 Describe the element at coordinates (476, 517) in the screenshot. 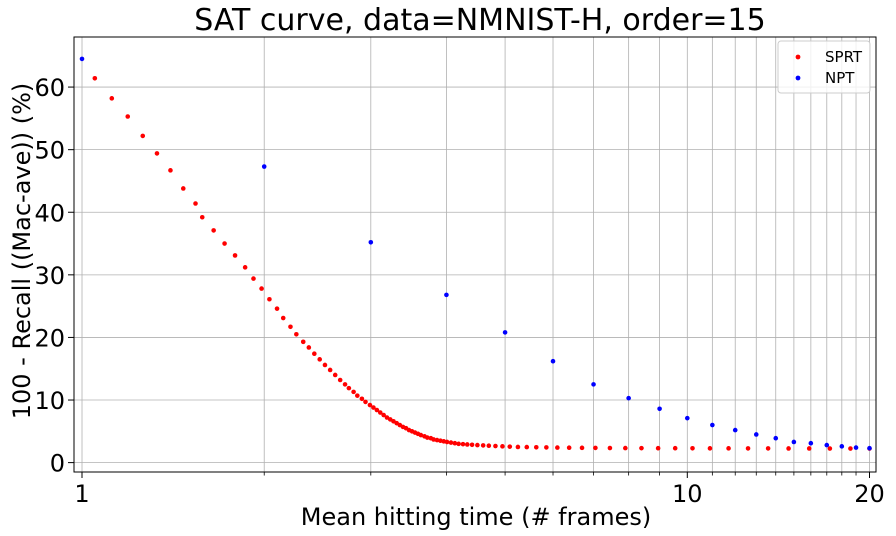

I see `x-axis-label: Mean hitting time (# frames)` at that location.